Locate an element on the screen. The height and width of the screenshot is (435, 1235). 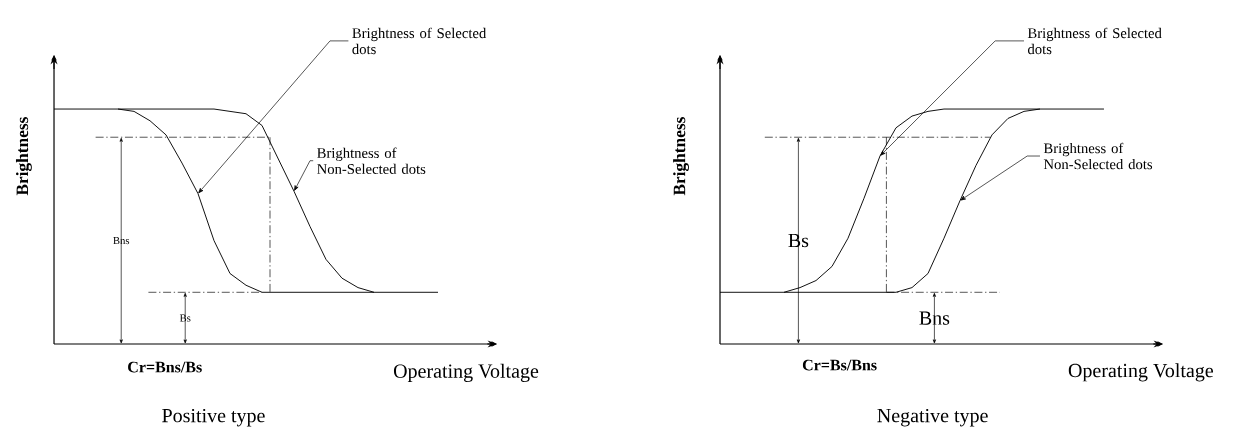
series-label: Brightness of Non-Selected dots is located at coordinates (371, 160).